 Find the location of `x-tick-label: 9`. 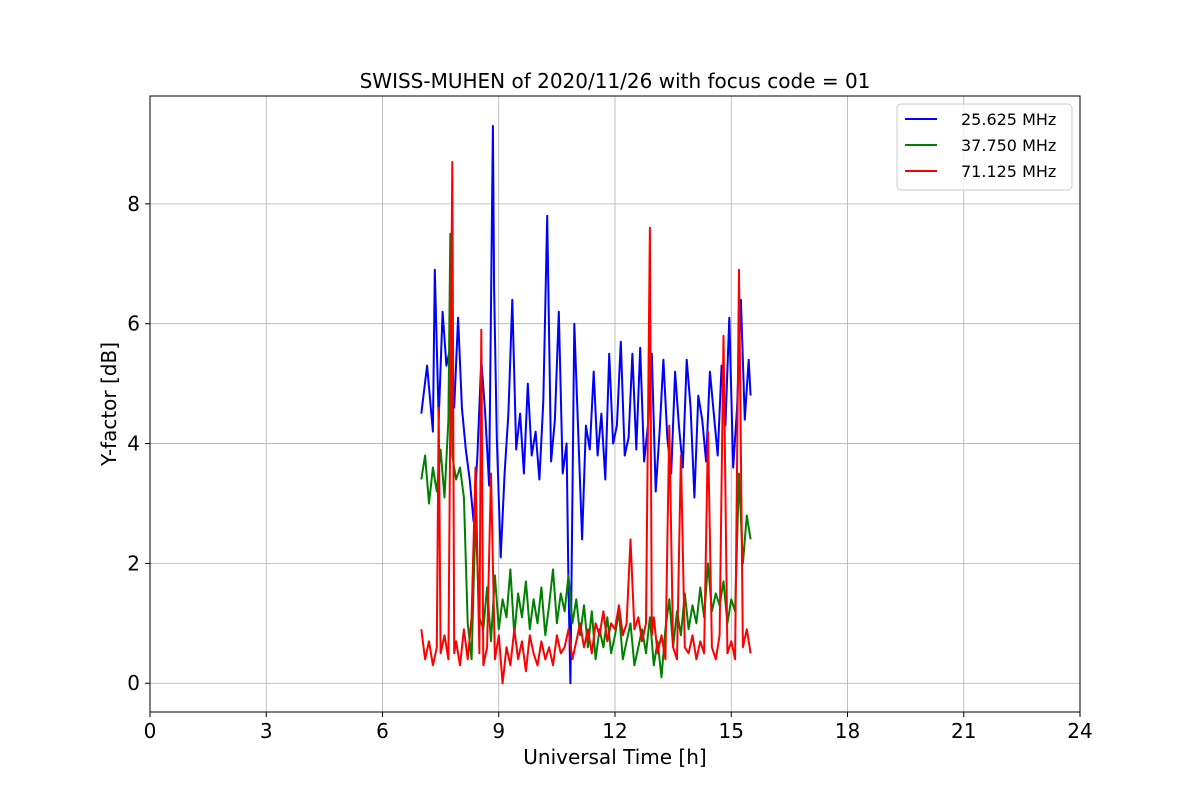

x-tick-label: 9 is located at coordinates (498, 731).